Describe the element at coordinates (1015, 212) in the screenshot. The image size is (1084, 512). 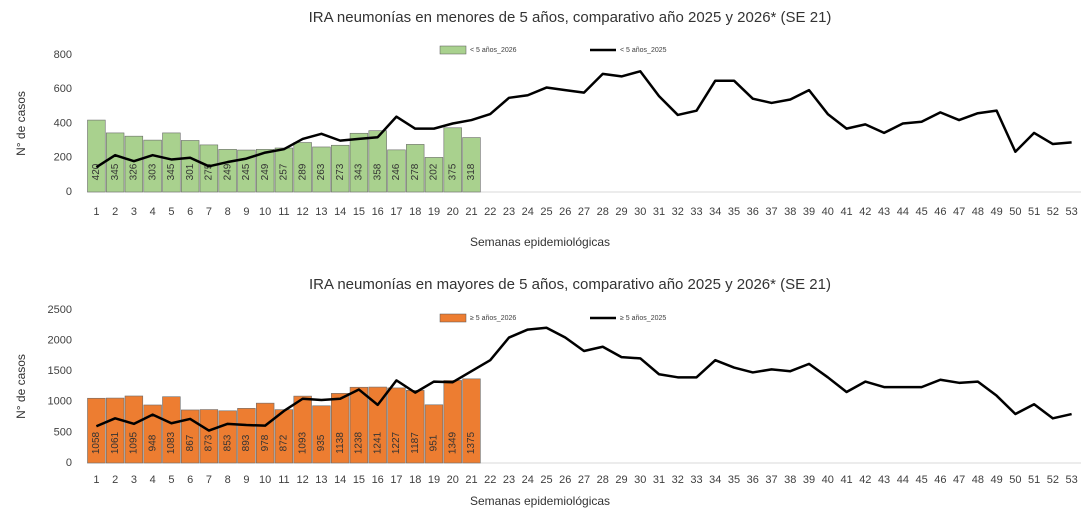
I see `x-tick-label: 50` at that location.